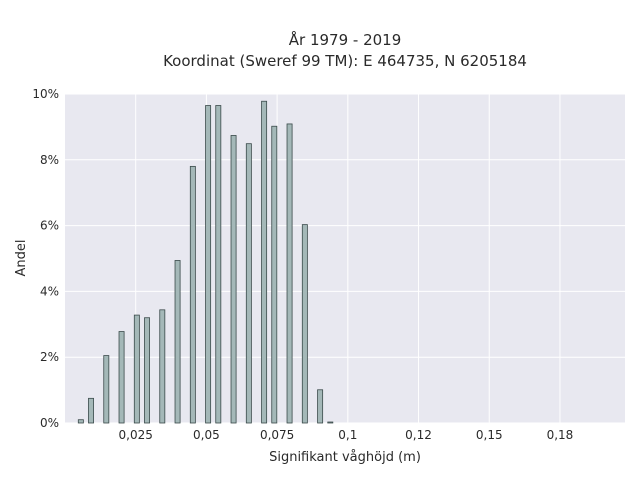  Describe the element at coordinates (560, 435) in the screenshot. I see `x-tick-label: 0,18` at that location.